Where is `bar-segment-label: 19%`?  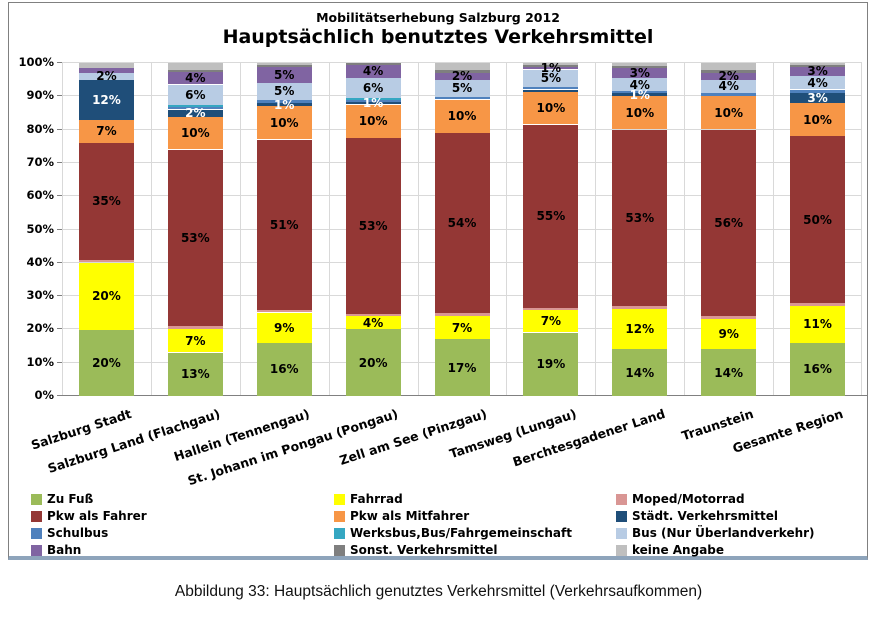 bar-segment-label: 19% is located at coordinates (551, 364).